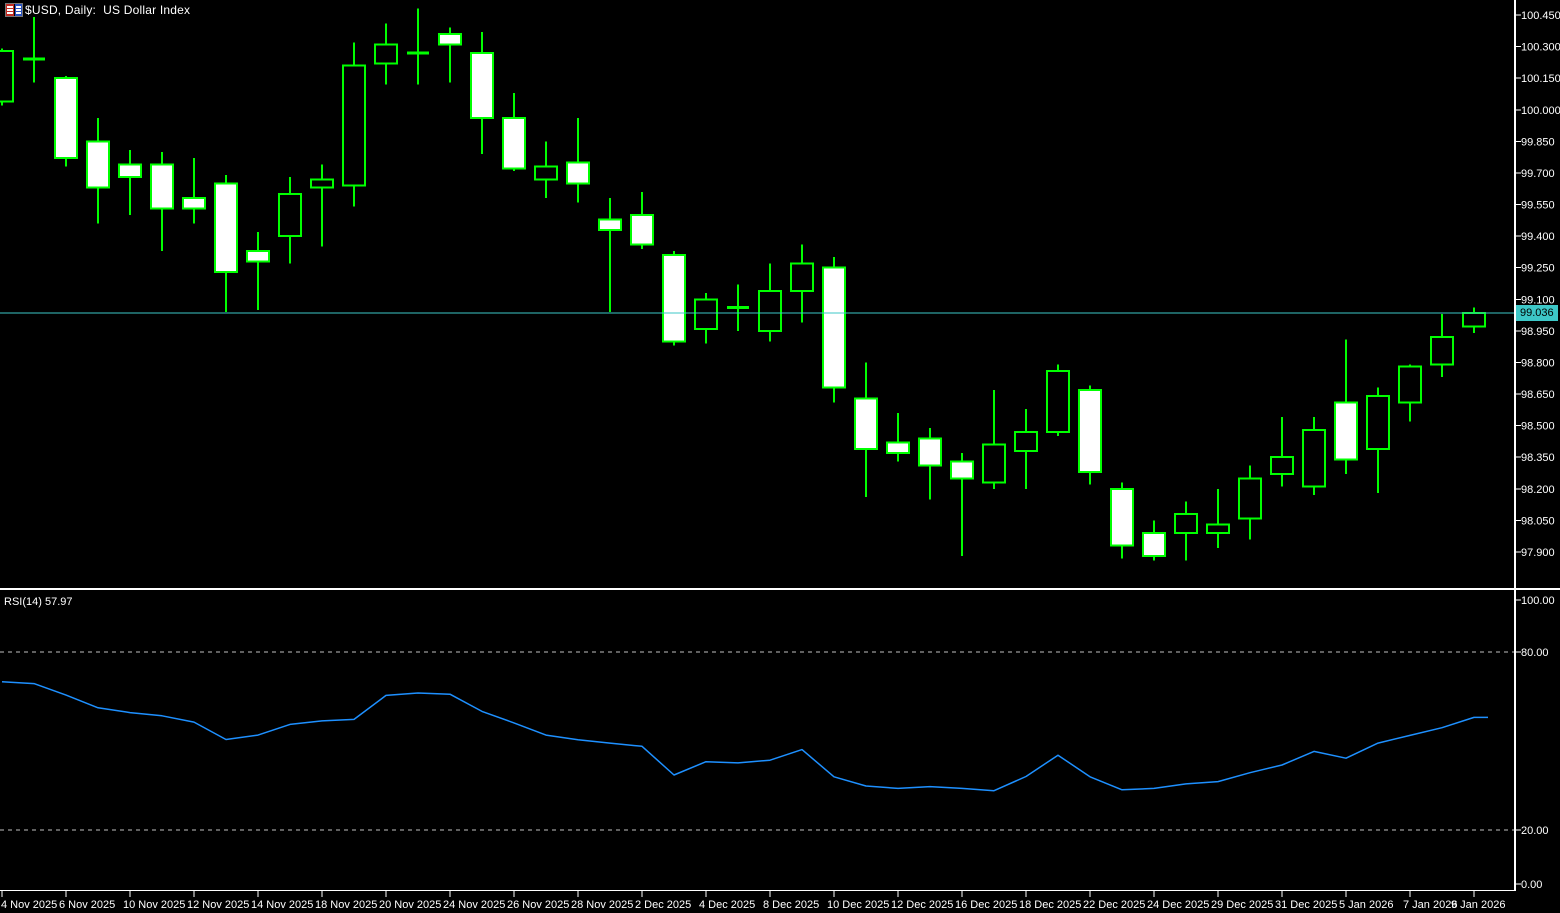  What do you see at coordinates (1538, 332) in the screenshot?
I see `price-tick-label: 98.950` at bounding box center [1538, 332].